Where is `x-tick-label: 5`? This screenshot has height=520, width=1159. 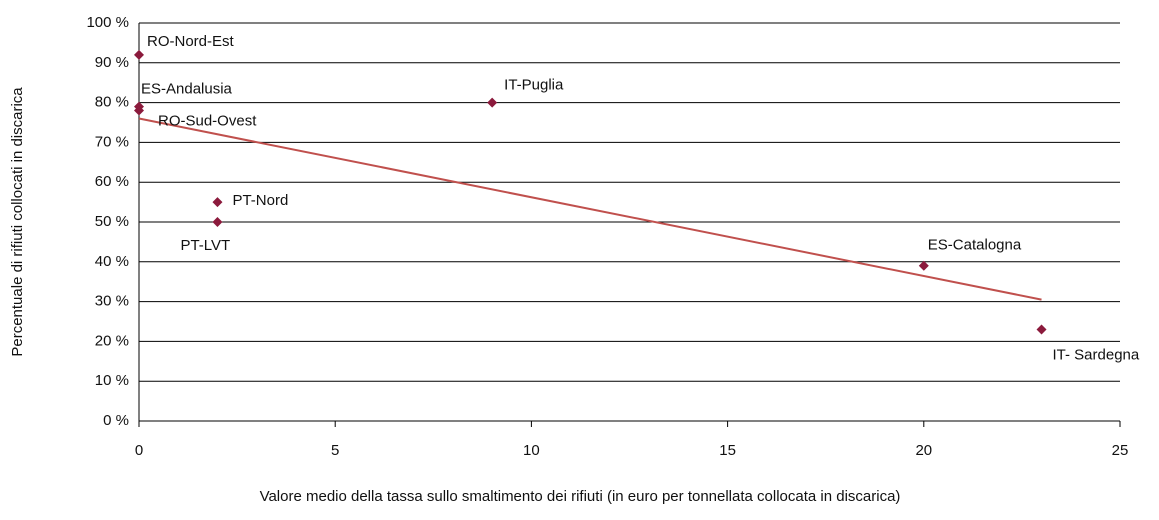
x-tick-label: 5 is located at coordinates (335, 450).